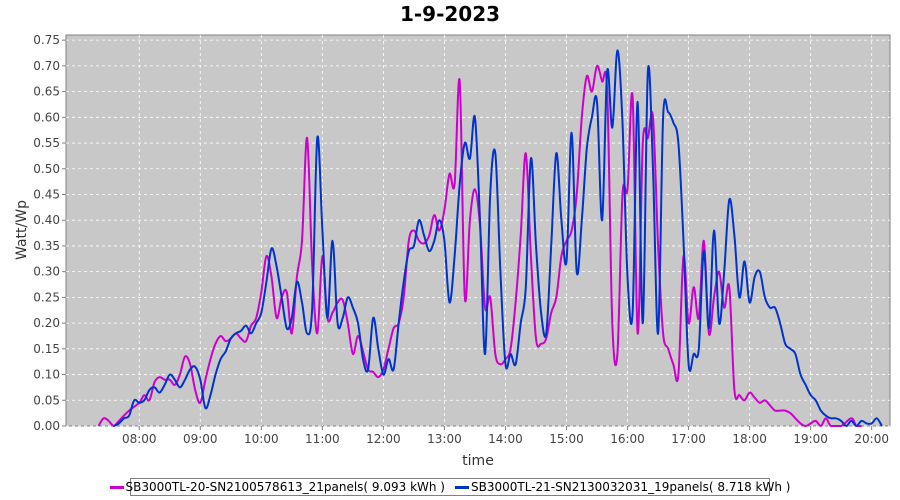 This screenshot has width=900, height=500. What do you see at coordinates (46, 375) in the screenshot?
I see `y-tick-label: 0.10` at bounding box center [46, 375].